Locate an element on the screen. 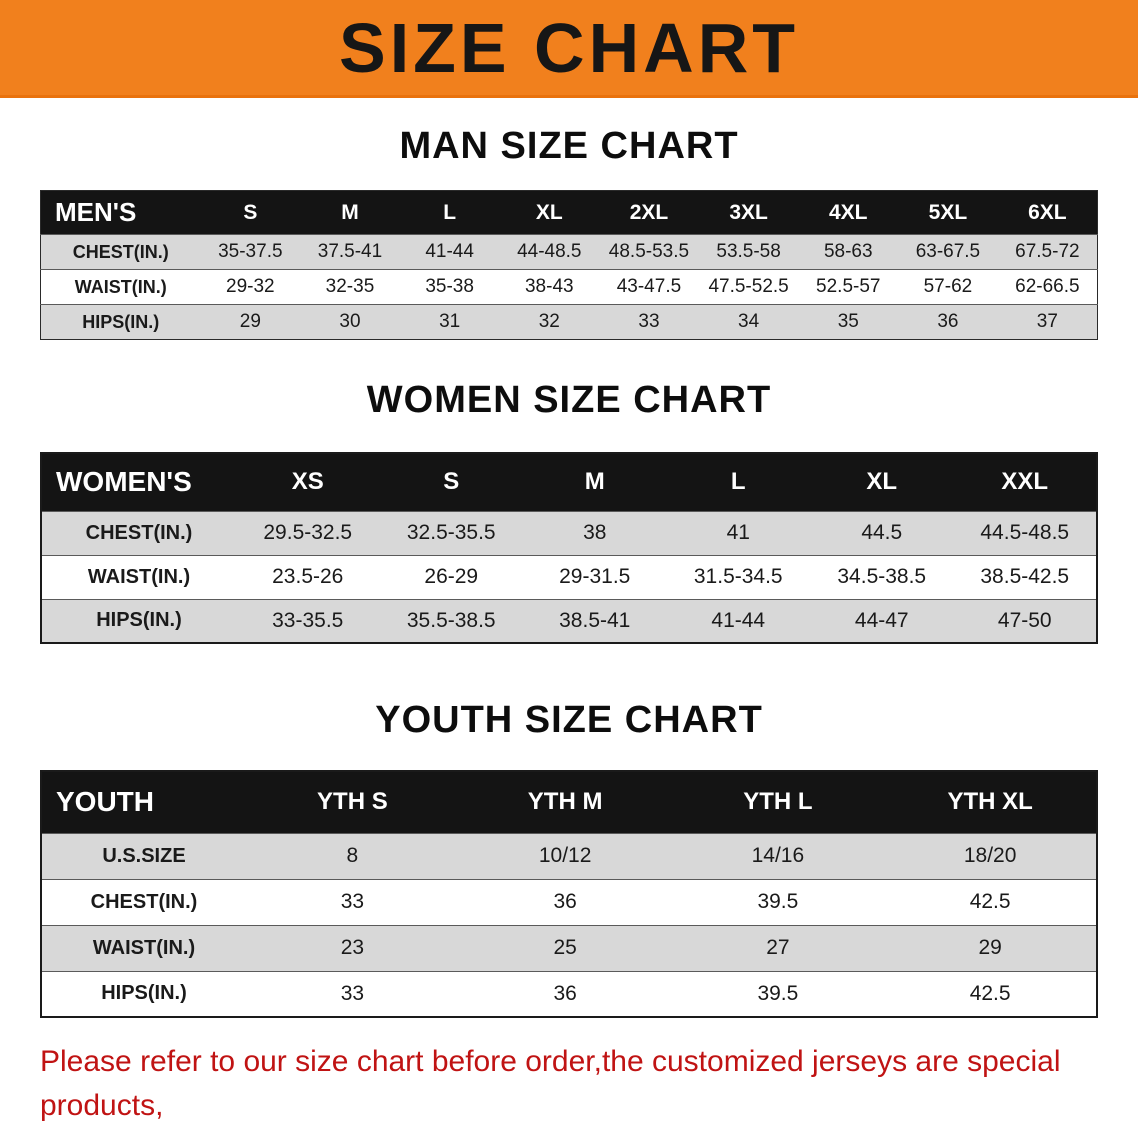  table-row: WAIST(IN.) 23 25 27 29 is located at coordinates (569, 947).